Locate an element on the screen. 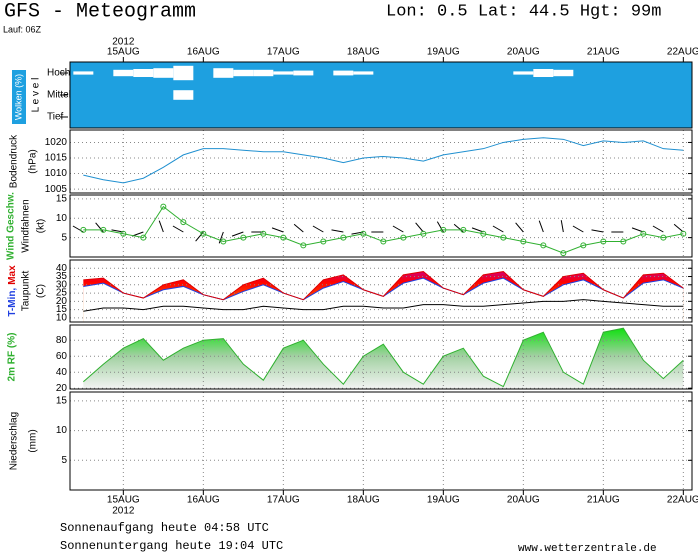  legend-label: Mittel is located at coordinates (59, 95).